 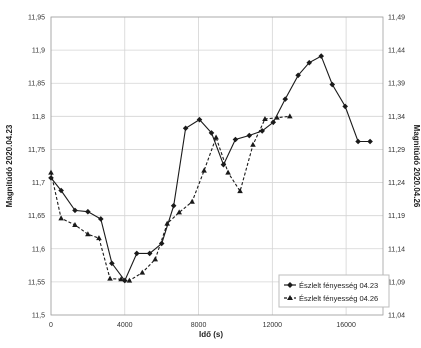 I want to click on y-right-tick-label: 11,34, so click(x=396, y=117).